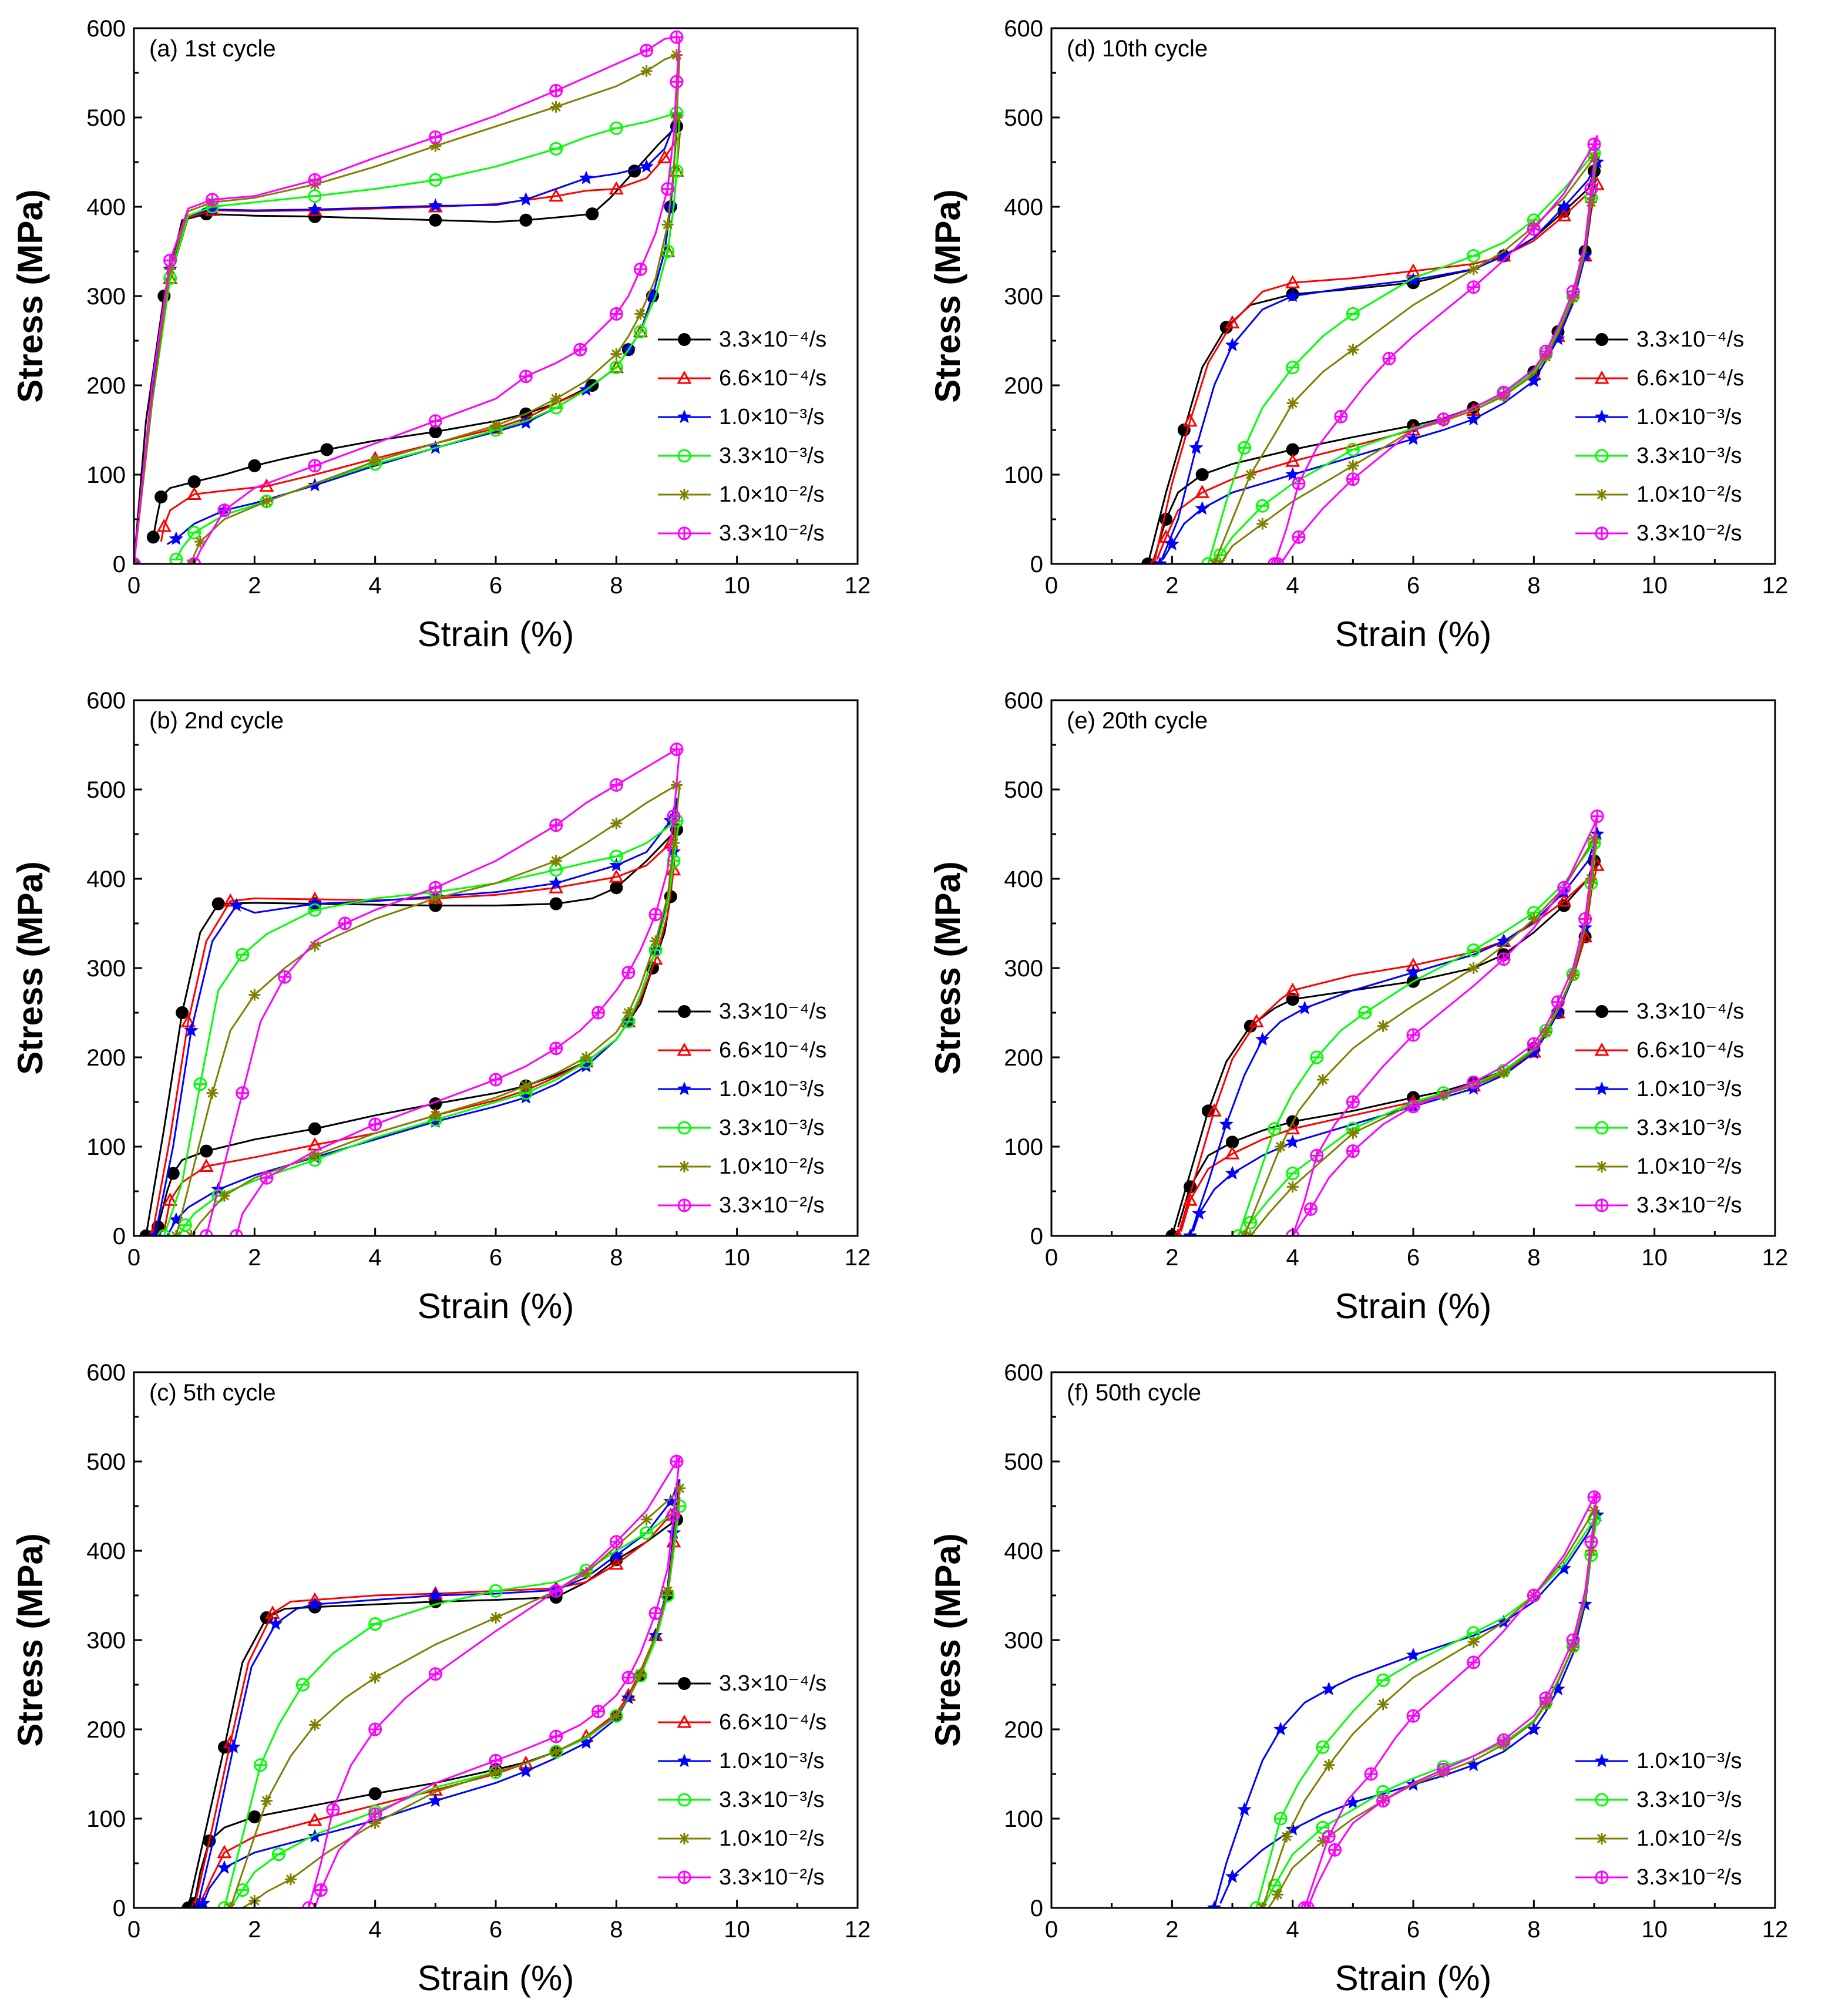 The width and height of the screenshot is (1835, 2016). I want to click on x-axis-title: Strain (%), so click(1413, 634).